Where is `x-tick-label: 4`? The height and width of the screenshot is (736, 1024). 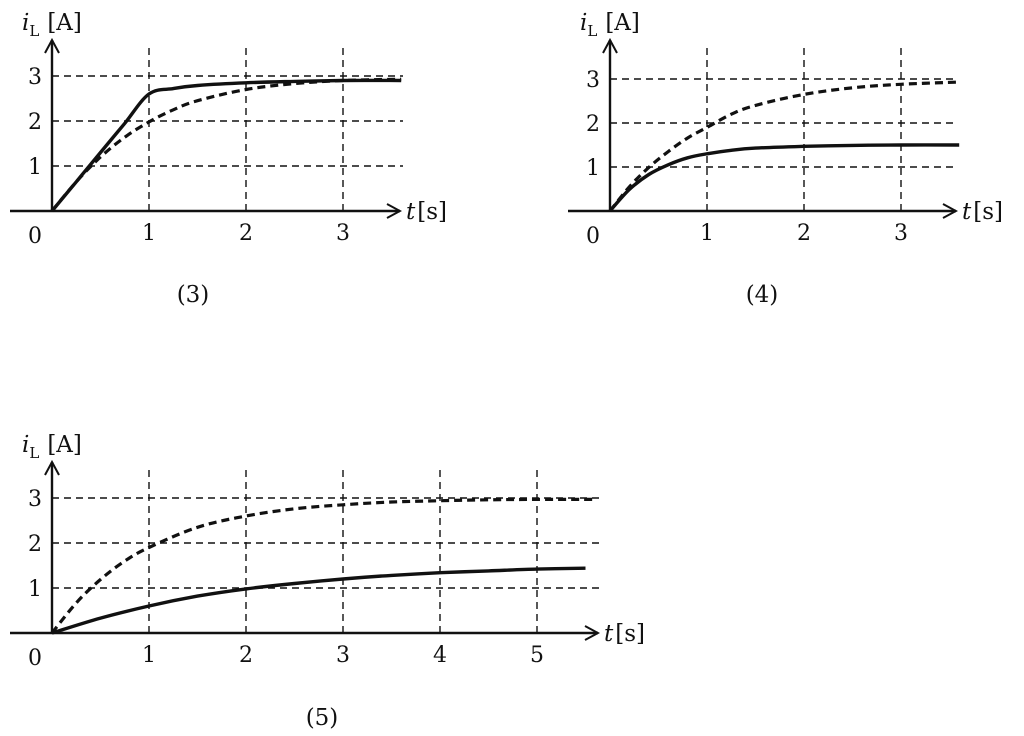
x-tick-label: 4 is located at coordinates (440, 655).